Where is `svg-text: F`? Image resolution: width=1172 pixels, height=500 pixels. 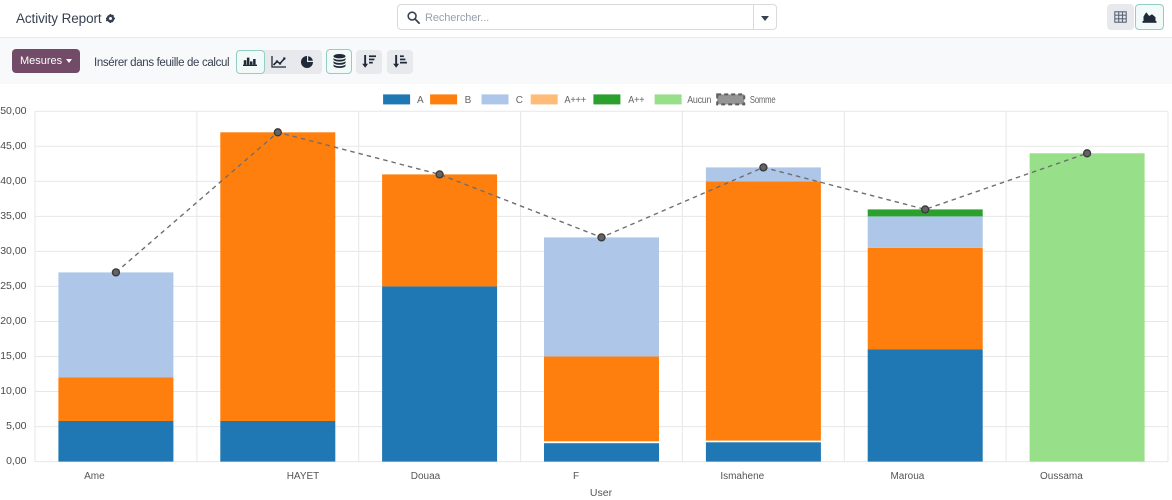 svg-text: F is located at coordinates (576, 476).